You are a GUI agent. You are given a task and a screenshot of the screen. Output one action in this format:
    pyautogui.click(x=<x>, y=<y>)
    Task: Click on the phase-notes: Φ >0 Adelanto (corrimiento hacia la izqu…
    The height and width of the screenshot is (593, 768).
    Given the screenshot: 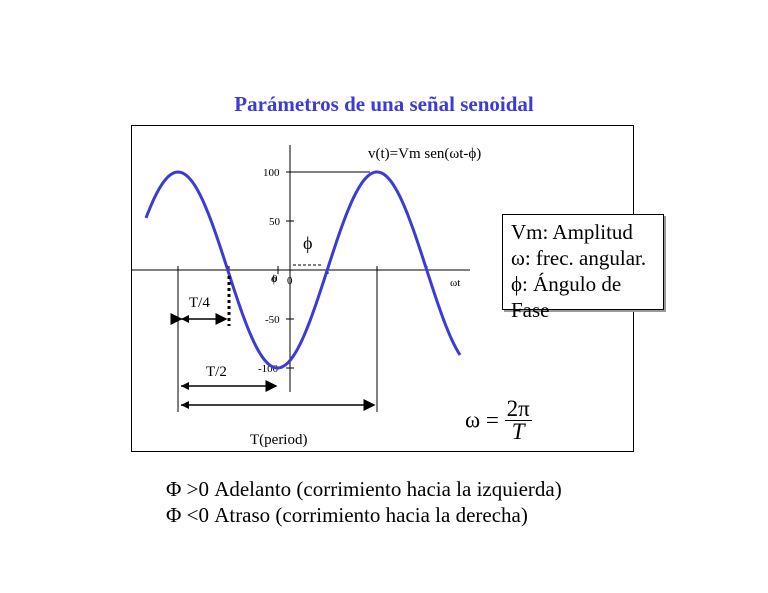 What is the action you would take?
    pyautogui.click(x=364, y=502)
    